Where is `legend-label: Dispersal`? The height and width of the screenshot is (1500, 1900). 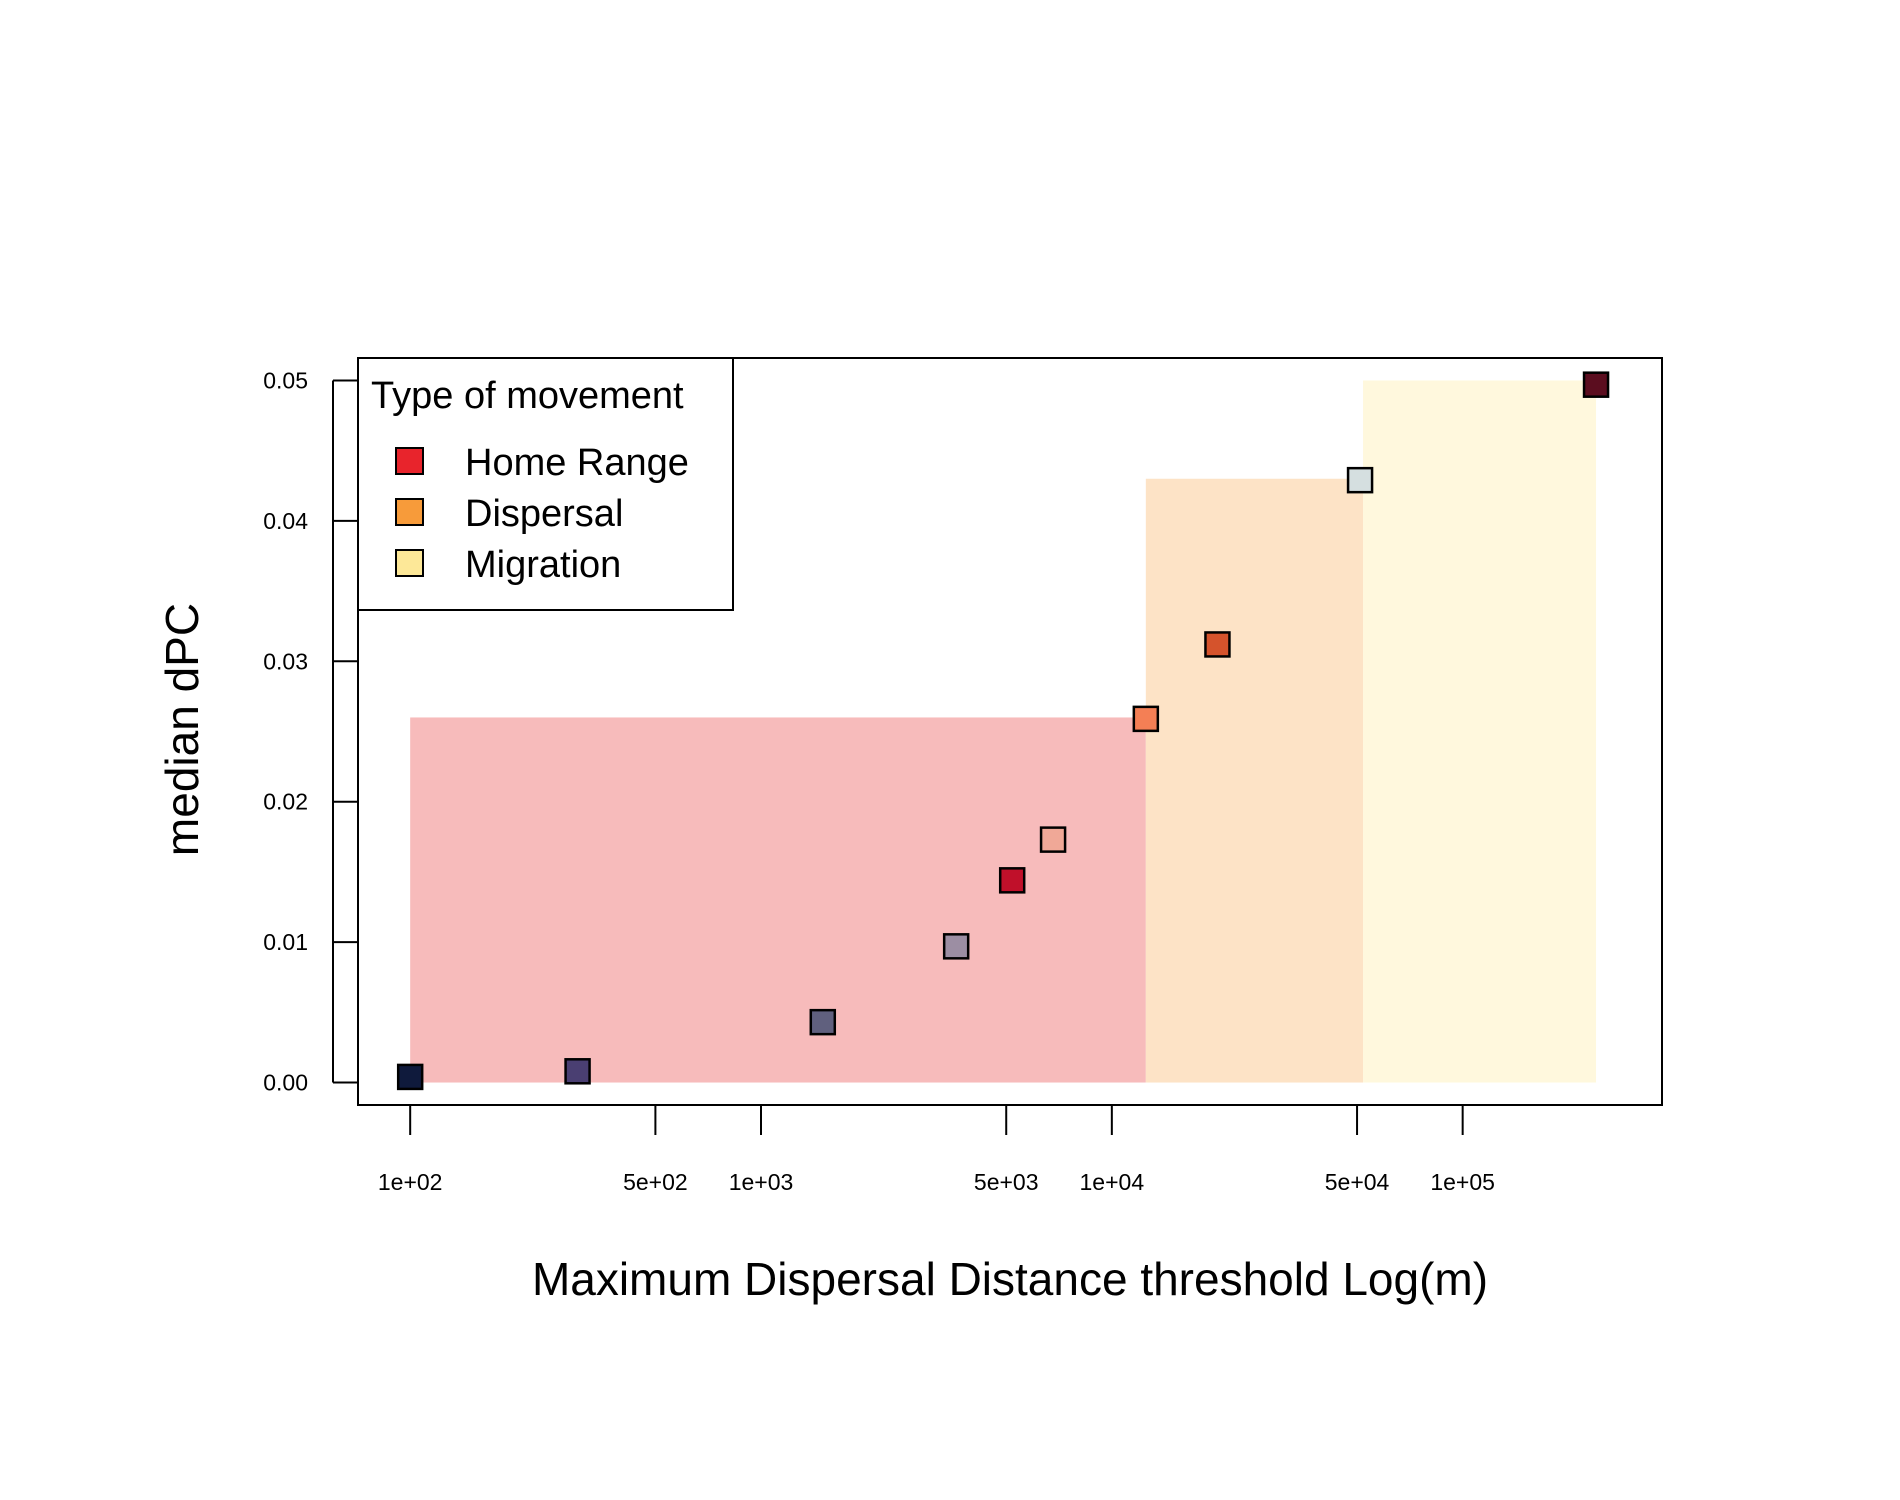 legend-label: Dispersal is located at coordinates (544, 514).